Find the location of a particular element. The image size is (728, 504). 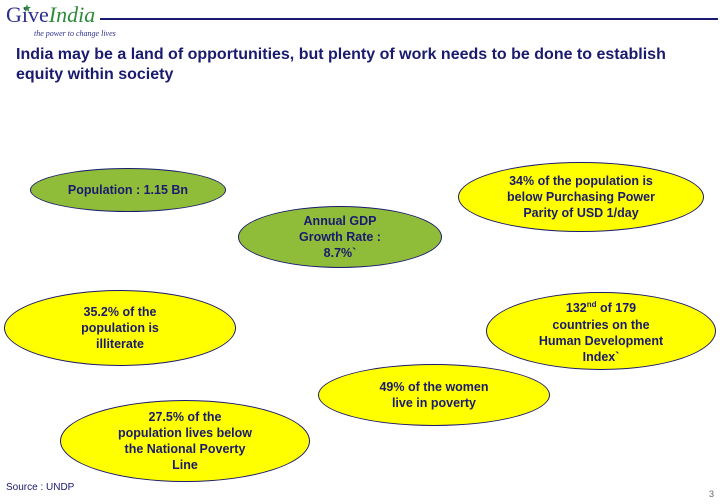

population-ellipse: Population : 1.15 Bn is located at coordinates (128, 190).